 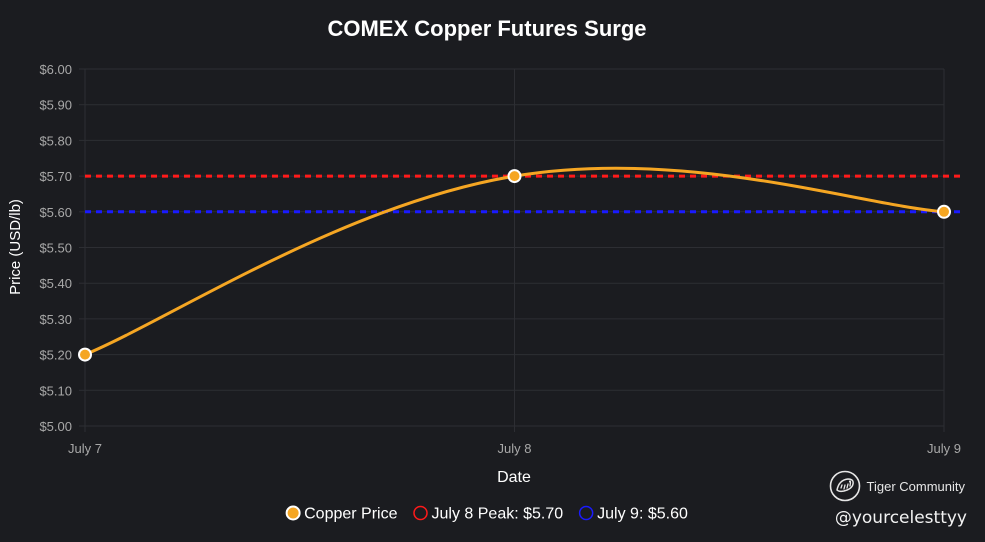 What do you see at coordinates (55, 390) in the screenshot?
I see `y-tick-label: $5.10` at bounding box center [55, 390].